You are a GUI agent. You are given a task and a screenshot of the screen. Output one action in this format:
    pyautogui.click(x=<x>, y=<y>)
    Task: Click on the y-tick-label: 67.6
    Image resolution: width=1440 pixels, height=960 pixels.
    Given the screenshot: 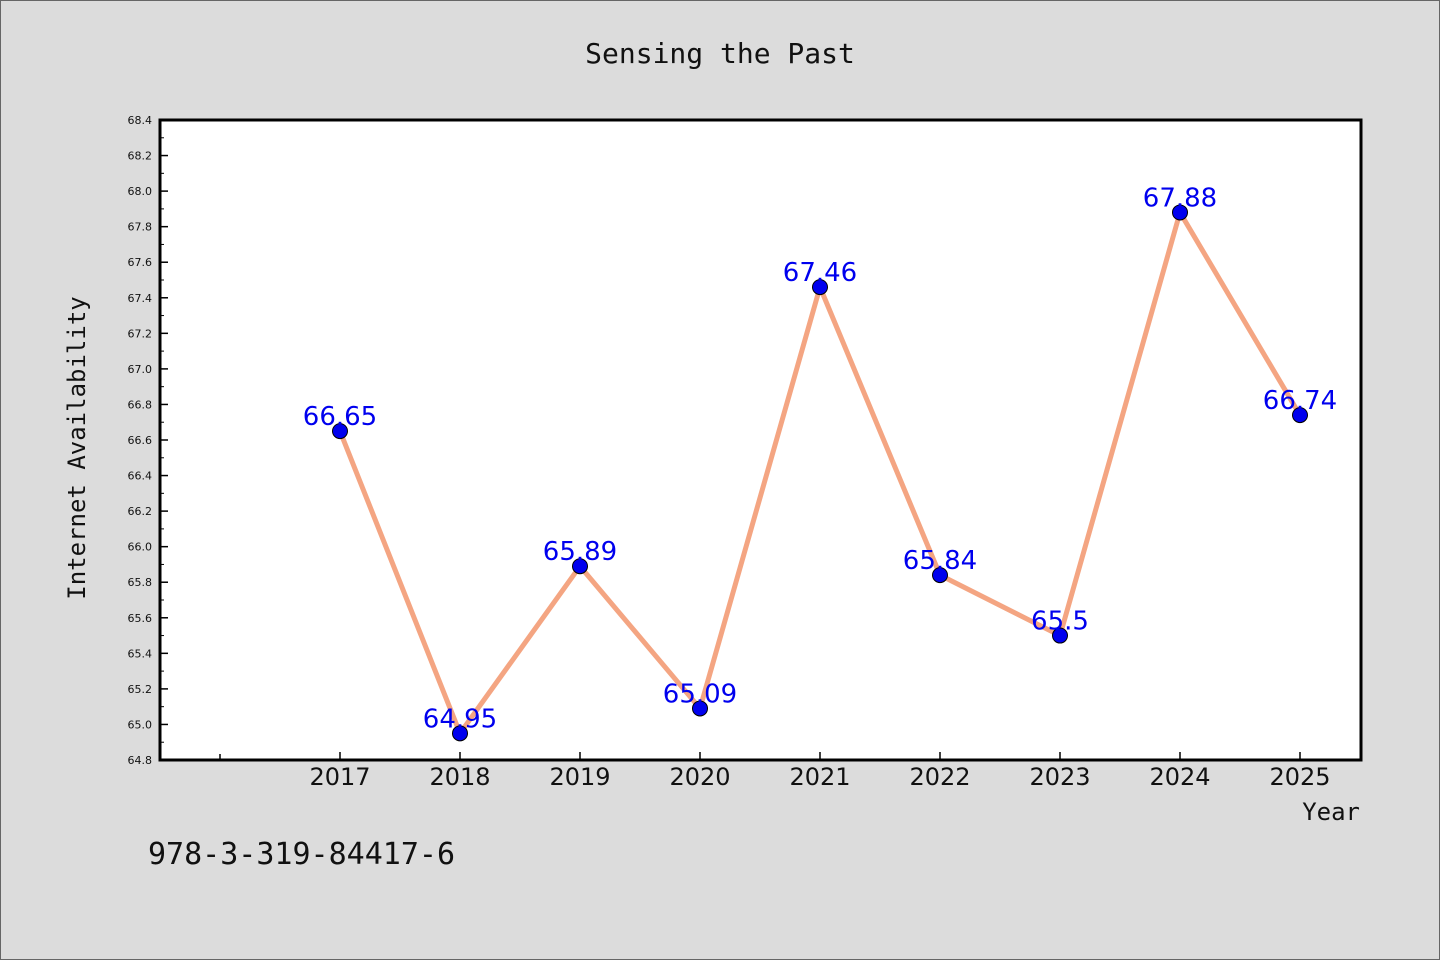 What is the action you would take?
    pyautogui.click(x=140, y=262)
    